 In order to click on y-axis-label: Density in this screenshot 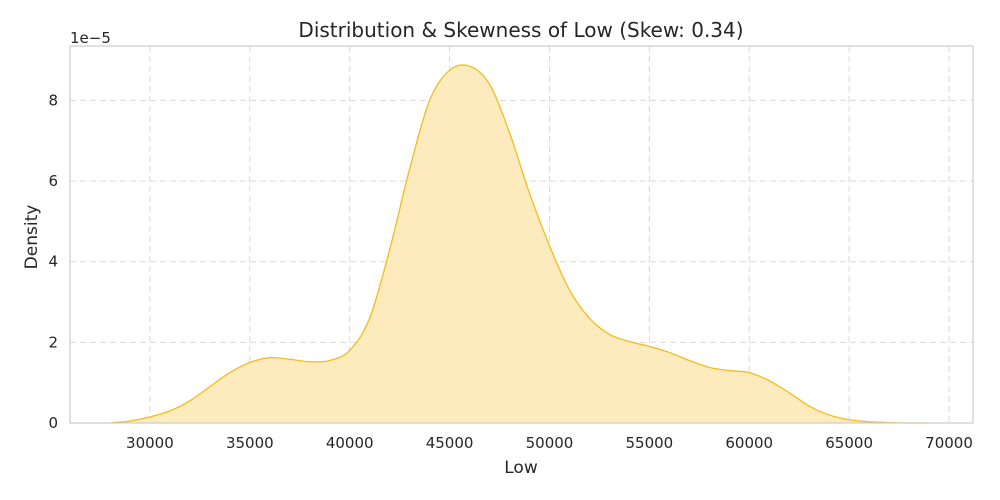, I will do `click(32, 237)`.